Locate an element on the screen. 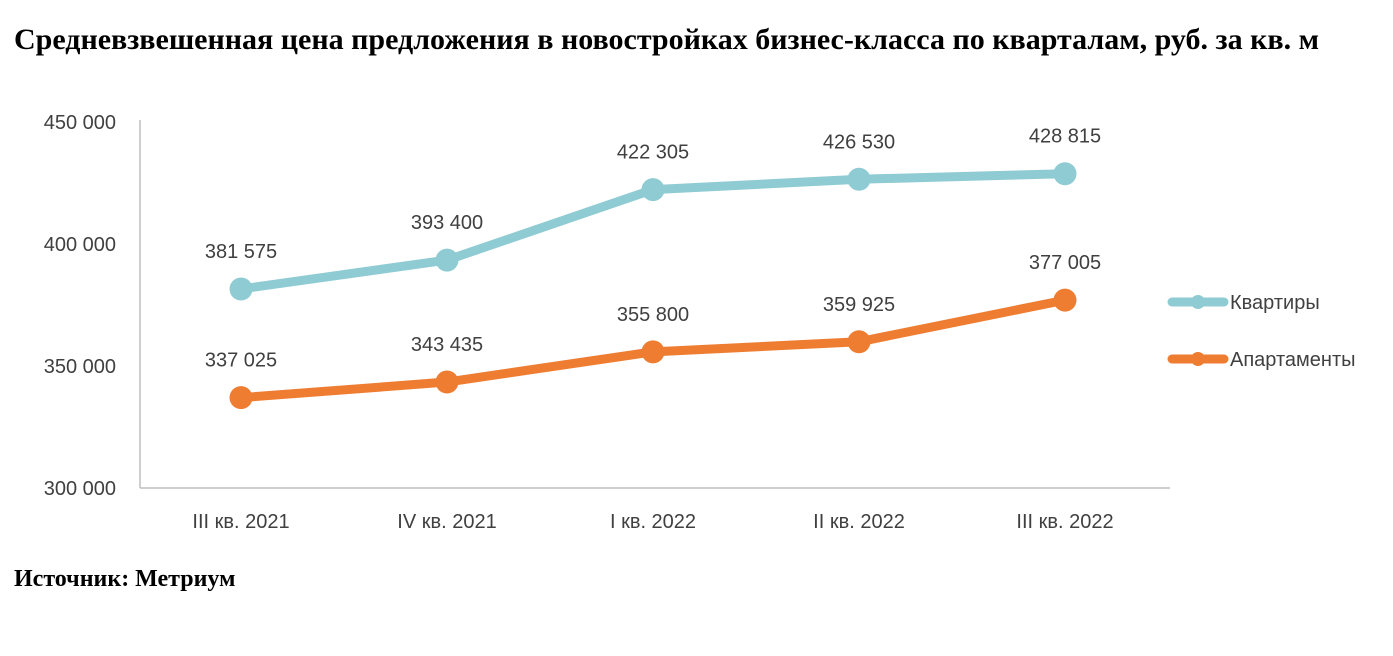  y-tick-label: 400 000 is located at coordinates (80, 245).